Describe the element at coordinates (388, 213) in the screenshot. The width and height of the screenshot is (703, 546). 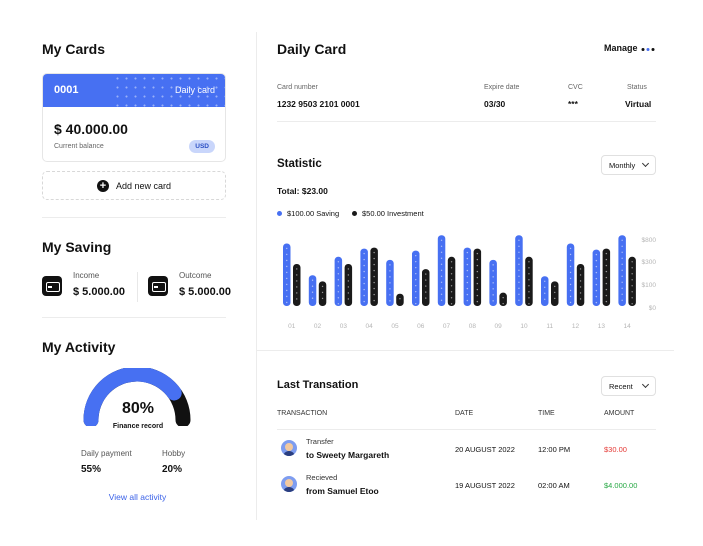
I see `legend-investment: $50.00 Investment` at that location.